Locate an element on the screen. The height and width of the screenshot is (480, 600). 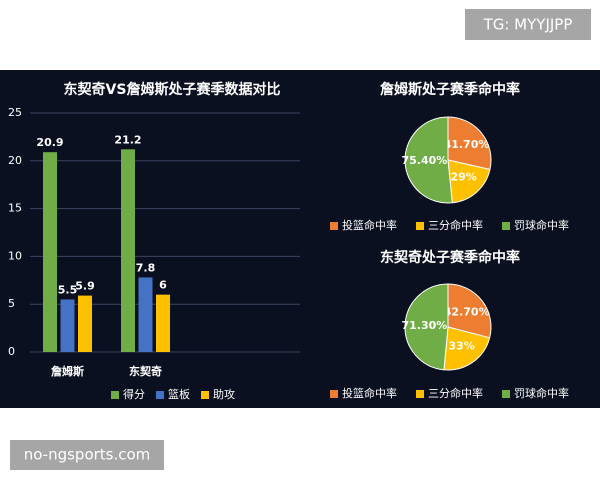
data-label: 41.70% is located at coordinates (467, 144).